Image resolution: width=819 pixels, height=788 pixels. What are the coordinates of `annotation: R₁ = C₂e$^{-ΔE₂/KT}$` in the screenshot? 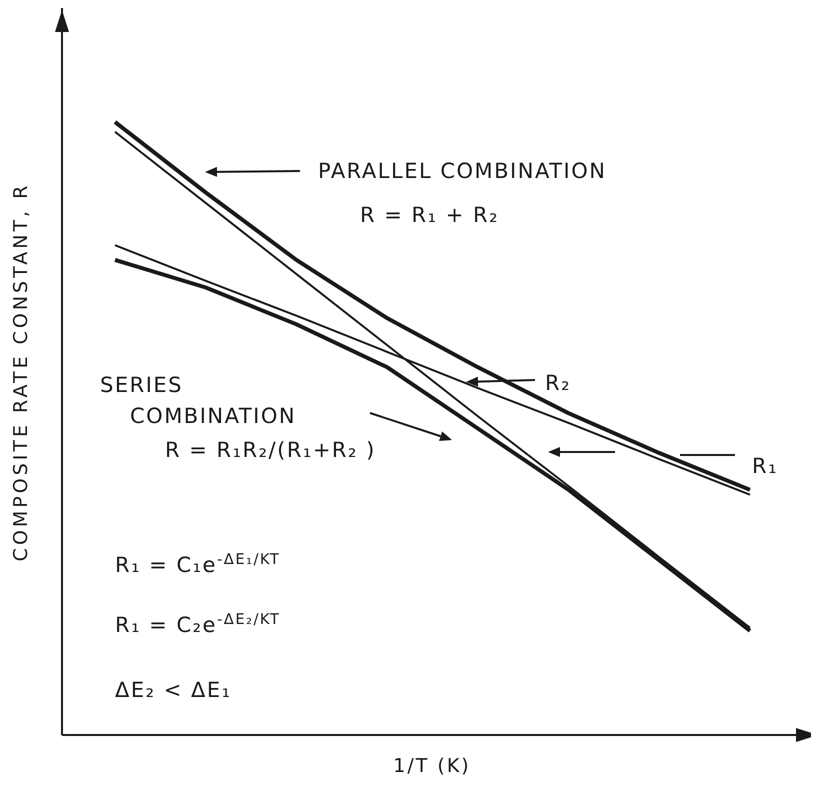 It's located at (197, 623).